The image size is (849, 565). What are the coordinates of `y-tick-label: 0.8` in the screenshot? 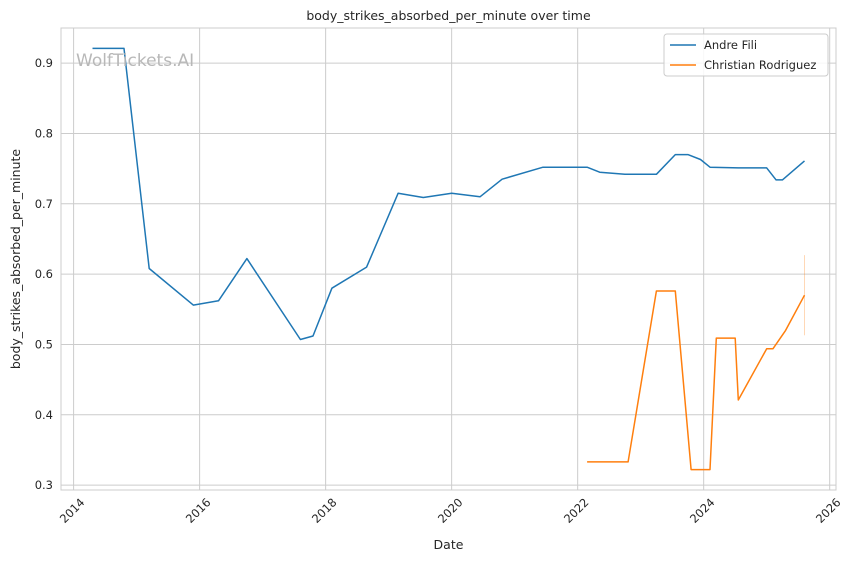 It's located at (44, 133).